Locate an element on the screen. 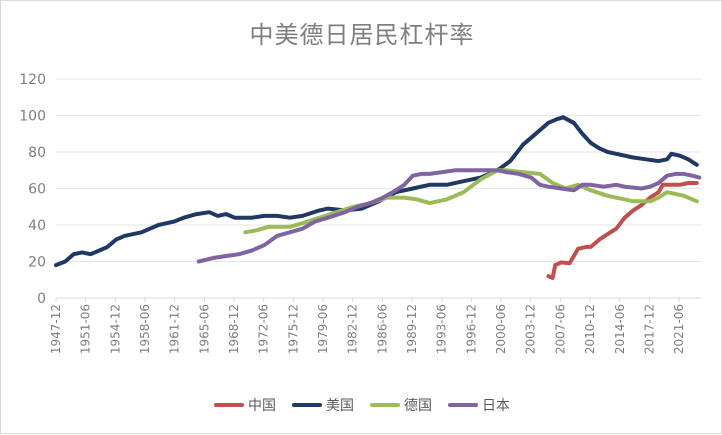 This screenshot has width=722, height=435. x-tick-label: 1961-12 is located at coordinates (175, 329).